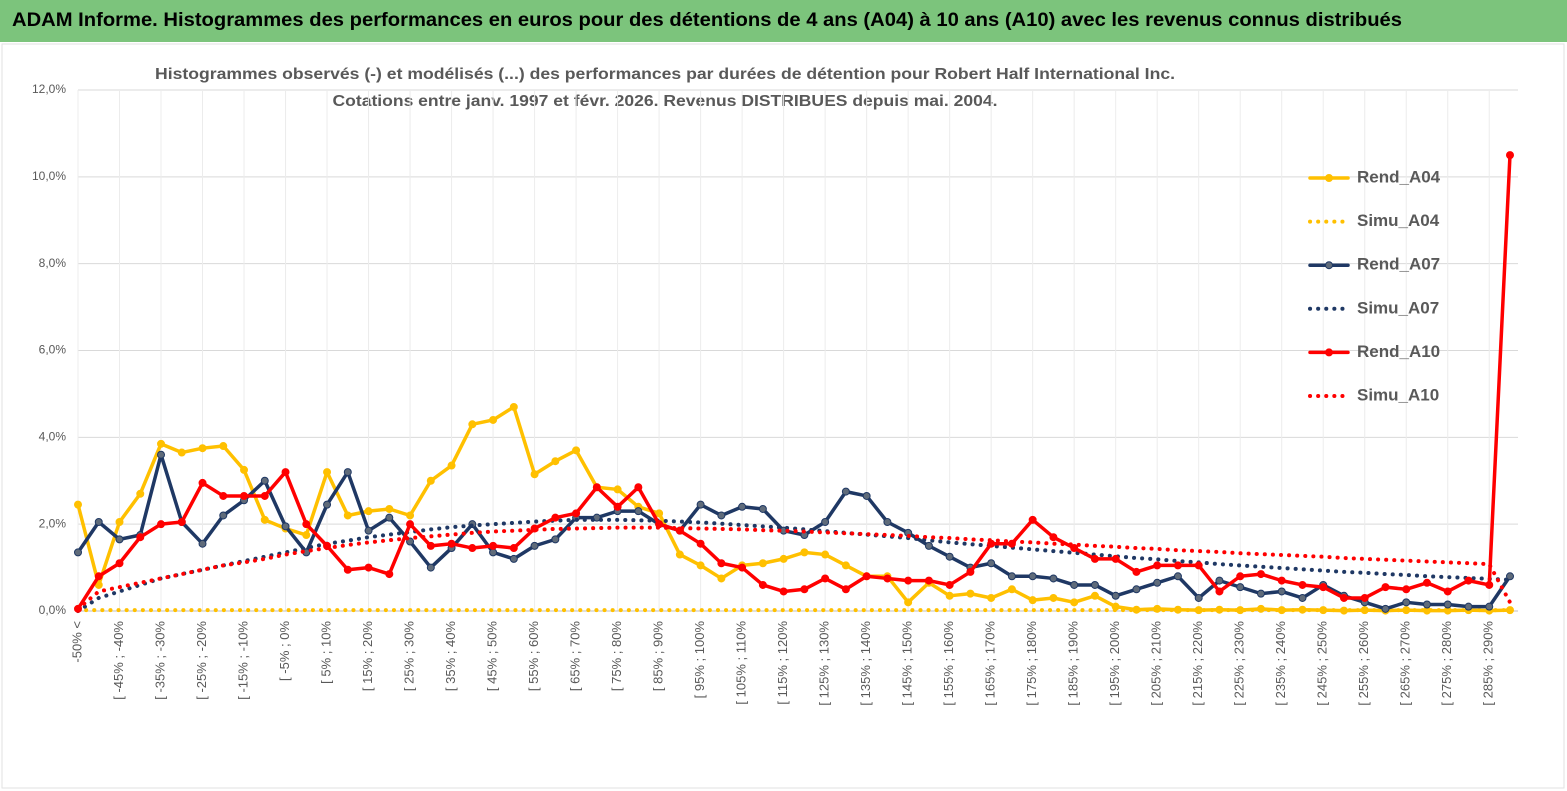 Image resolution: width=1567 pixels, height=791 pixels. I want to click on legend-label: Simu_A07, so click(1398, 307).